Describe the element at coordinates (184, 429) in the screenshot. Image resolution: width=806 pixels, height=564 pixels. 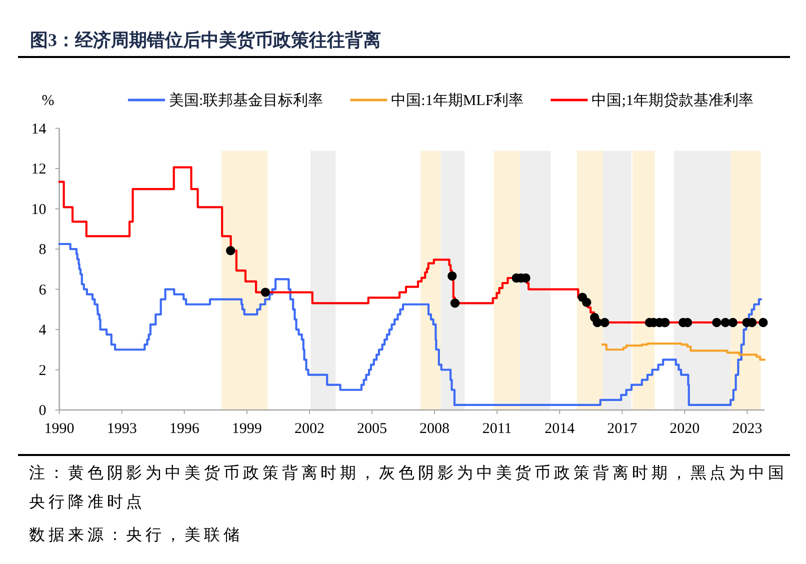
I see `x-tick-label: 1996` at that location.